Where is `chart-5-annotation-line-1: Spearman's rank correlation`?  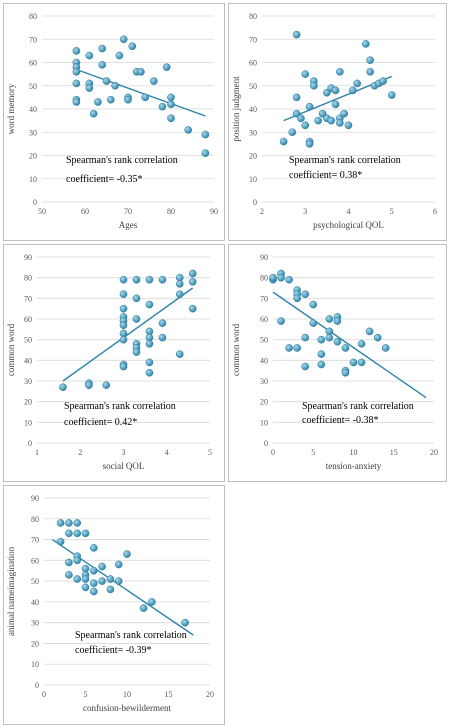 chart-5-annotation-line-1: Spearman's rank correlation is located at coordinates (131, 635).